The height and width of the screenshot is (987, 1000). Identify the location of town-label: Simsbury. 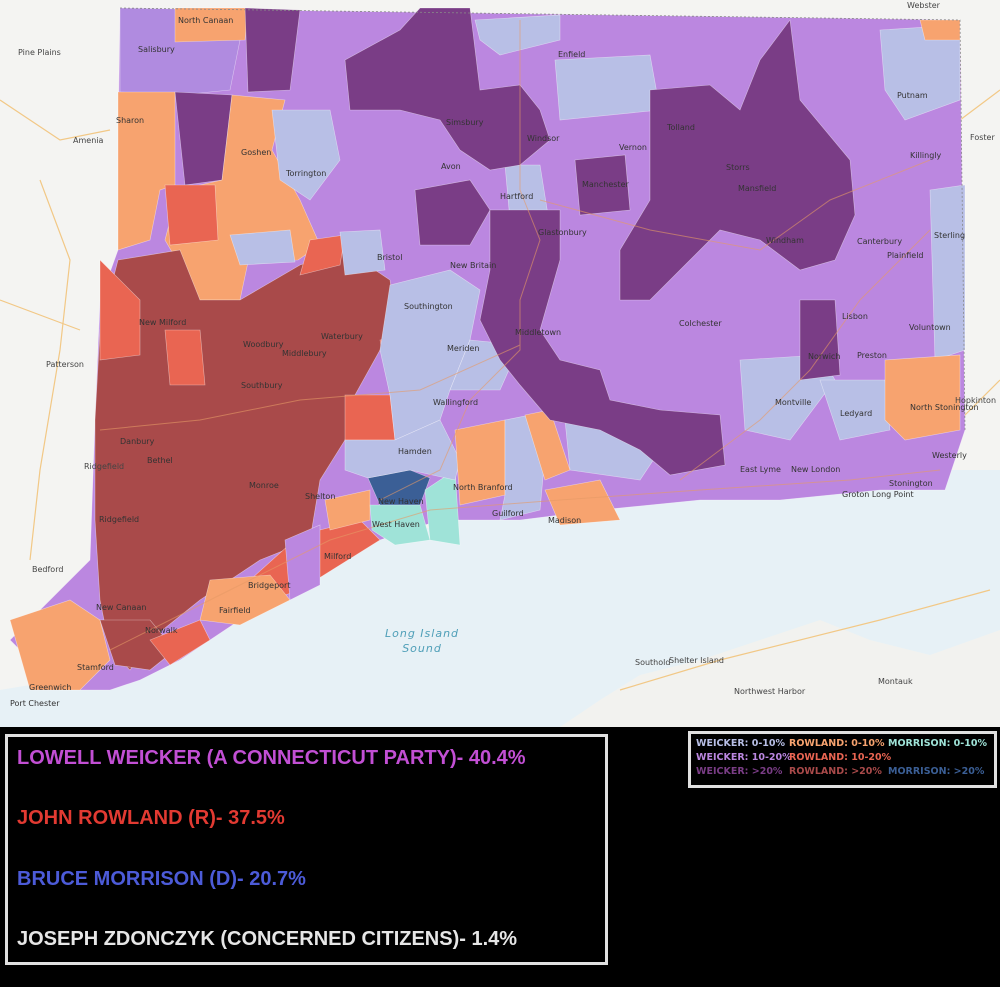
(465, 122).